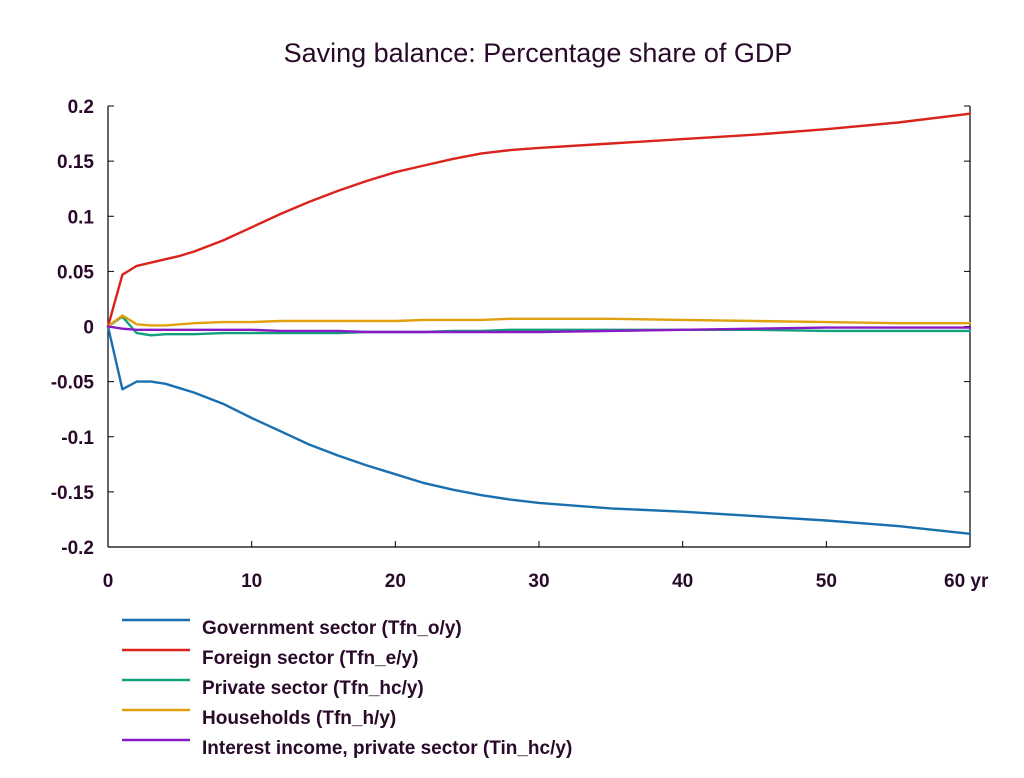 The width and height of the screenshot is (1024, 778). I want to click on x-tick-label: 0, so click(108, 581).